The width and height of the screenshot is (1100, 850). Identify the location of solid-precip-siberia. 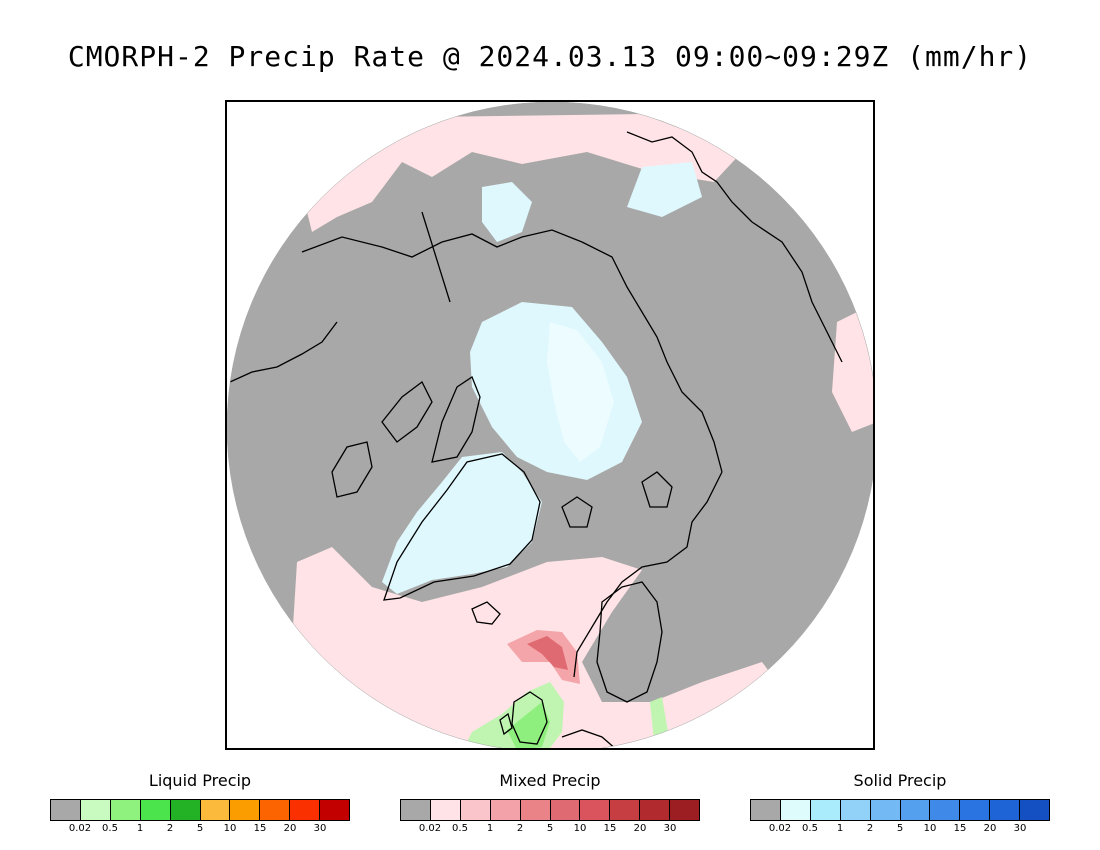
(664, 189).